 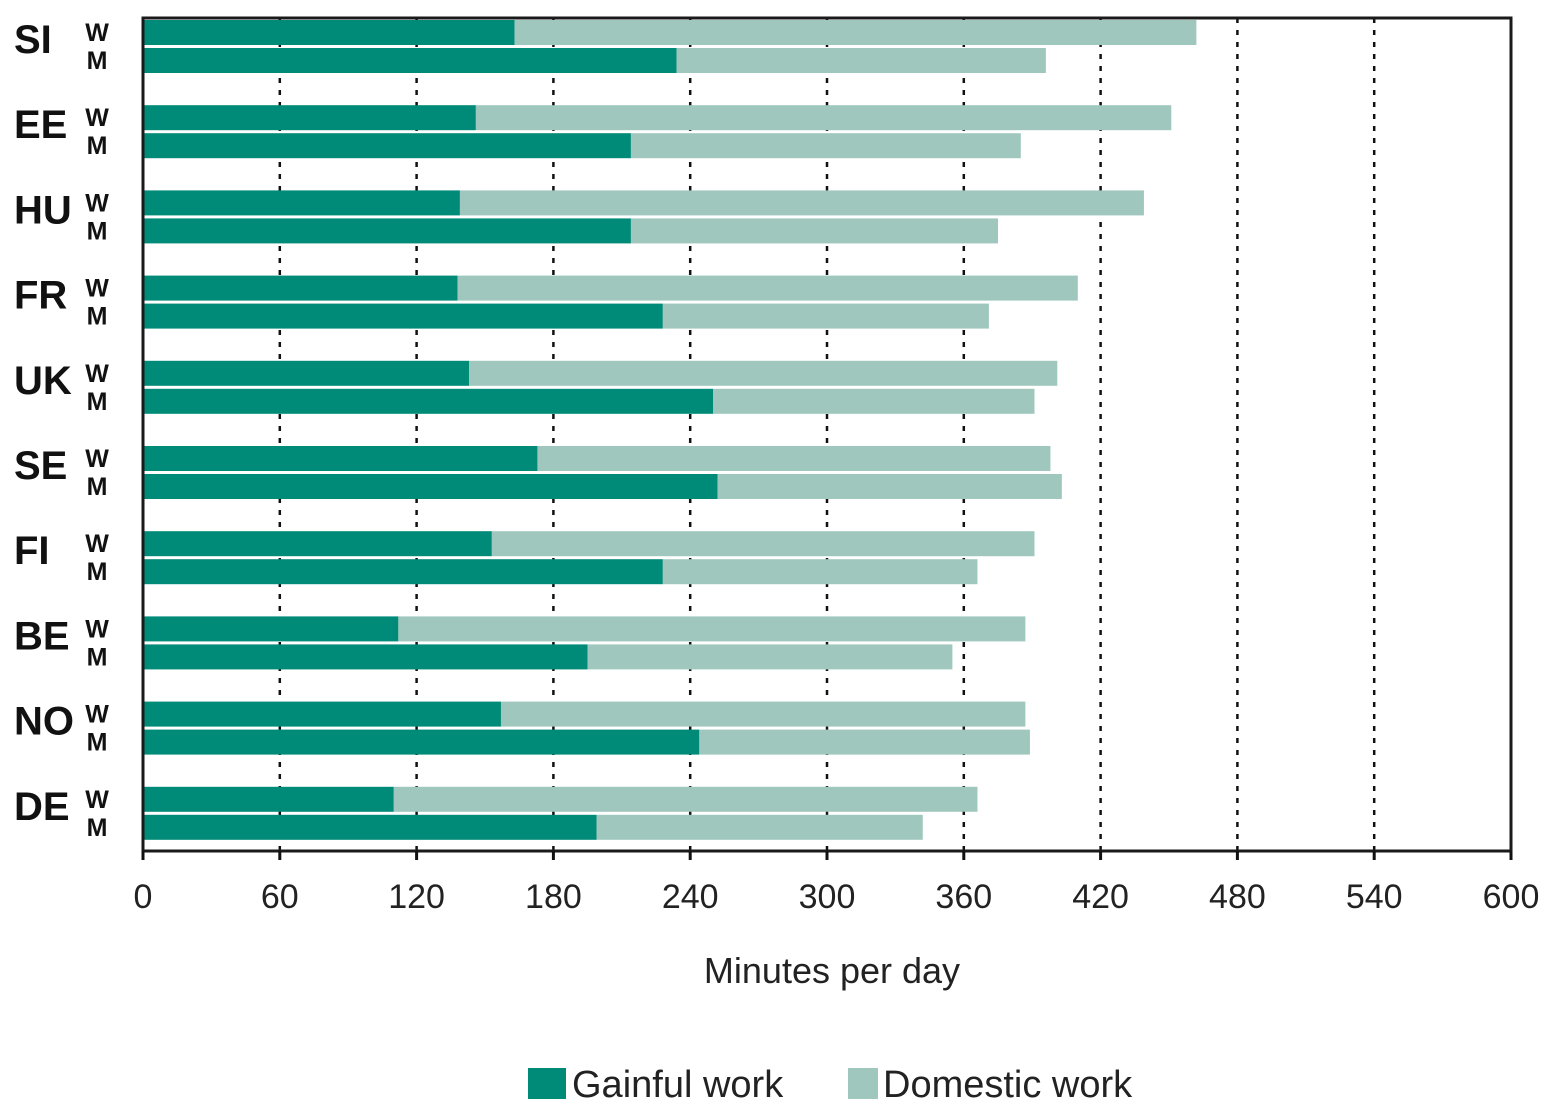 What do you see at coordinates (547, 1083) in the screenshot?
I see `legend-swatch-gainful` at bounding box center [547, 1083].